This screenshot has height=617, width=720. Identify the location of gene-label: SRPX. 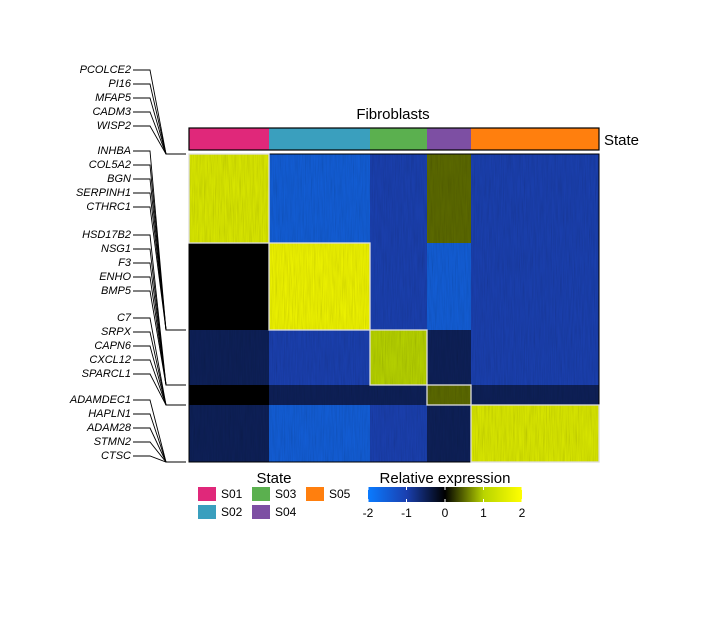
(116, 332).